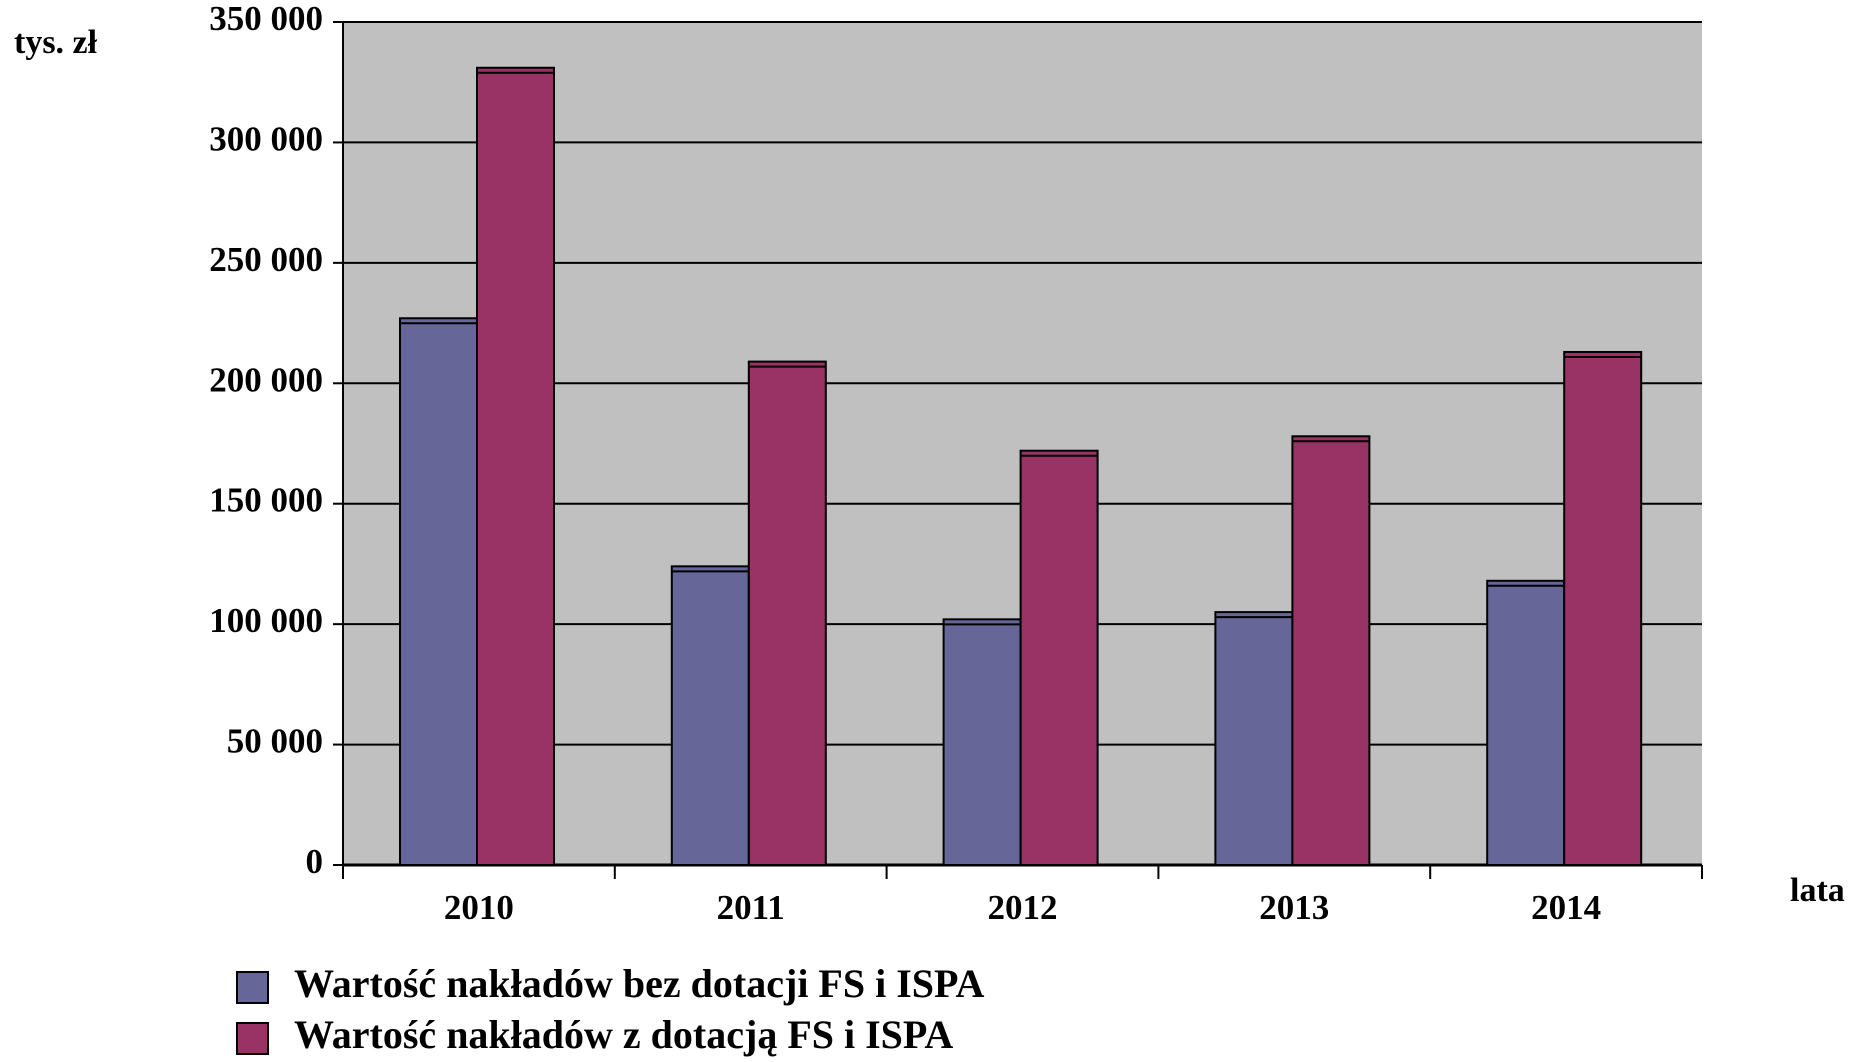  Describe the element at coordinates (266, 138) in the screenshot. I see `y-tick-label: 300 000` at that location.